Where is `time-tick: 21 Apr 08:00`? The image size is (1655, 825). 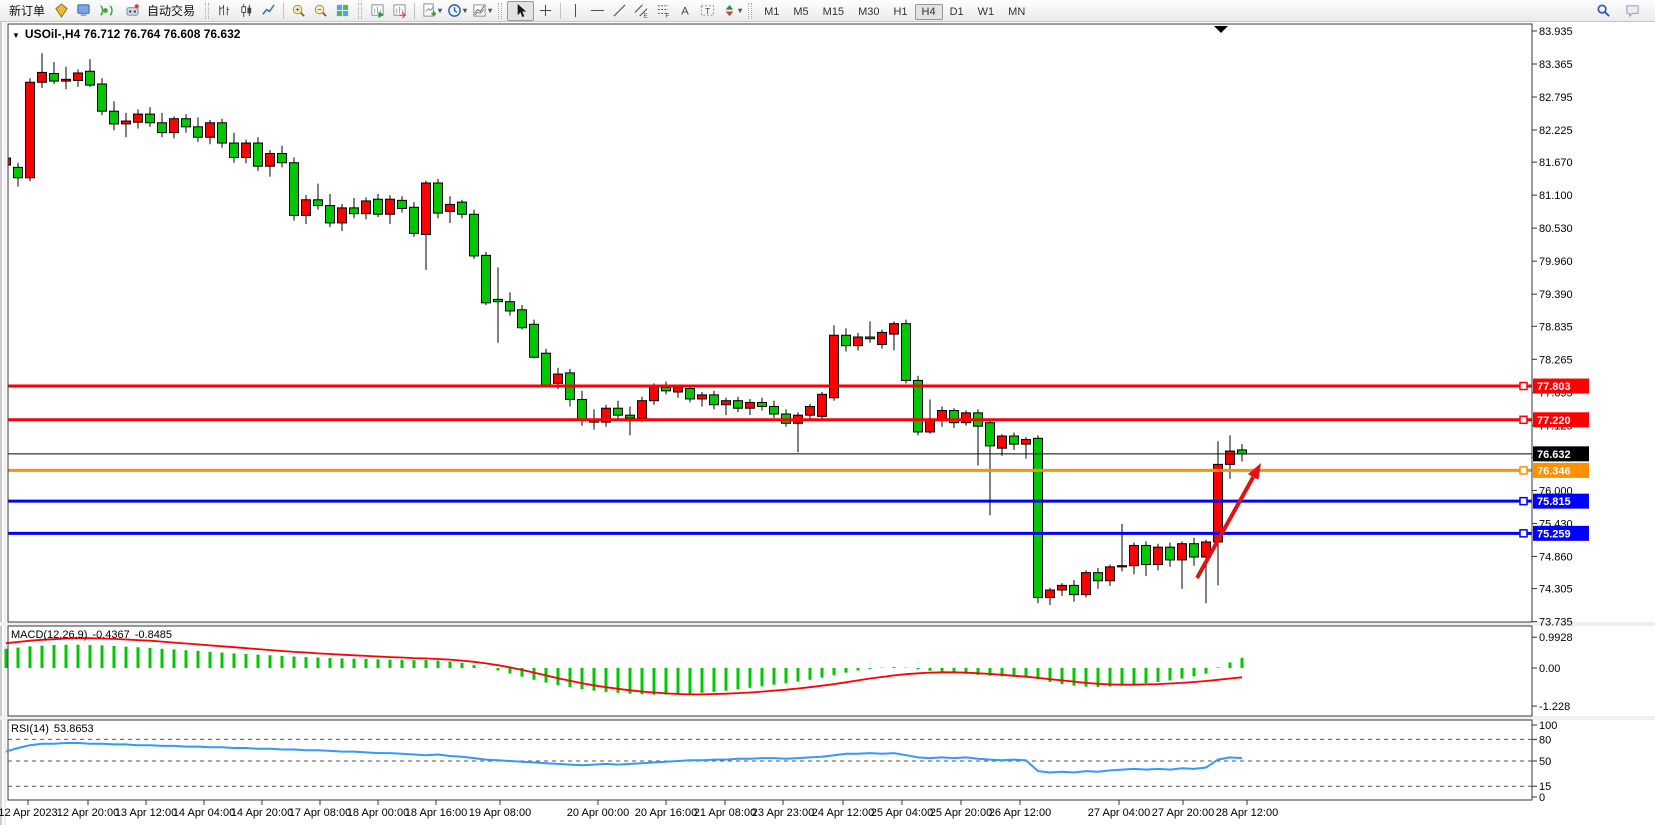
time-tick: 21 Apr 08:00 is located at coordinates (725, 813).